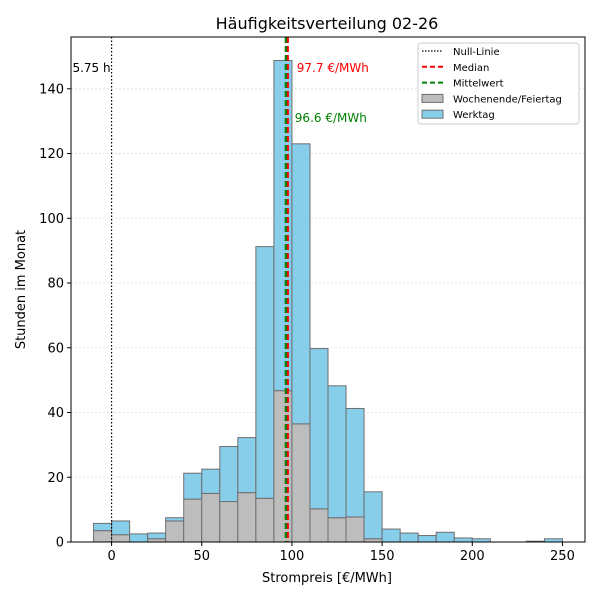 This screenshot has height=604, width=600. Describe the element at coordinates (478, 84) in the screenshot. I see `legend-entry-label: Mittelwert` at that location.